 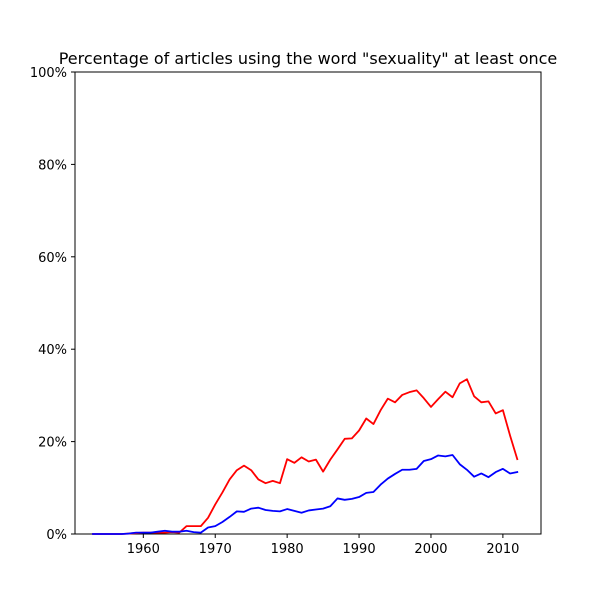 What do you see at coordinates (502, 549) in the screenshot?
I see `x-tick-label: 2010` at bounding box center [502, 549].